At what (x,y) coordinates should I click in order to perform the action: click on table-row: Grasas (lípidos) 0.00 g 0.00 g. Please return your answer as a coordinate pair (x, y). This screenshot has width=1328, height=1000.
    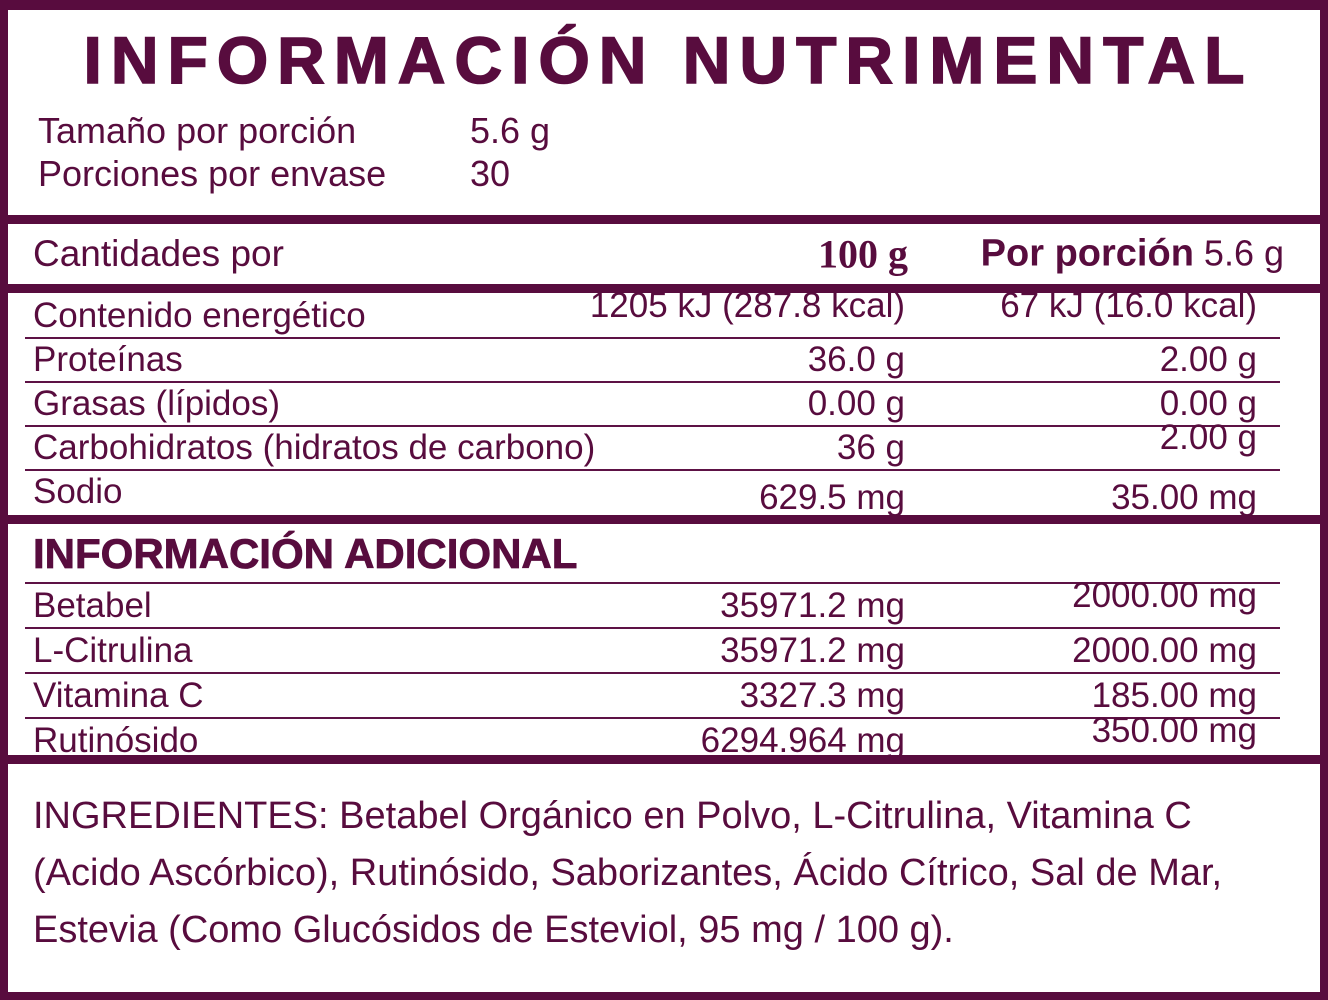
    Looking at the image, I should click on (664, 404).